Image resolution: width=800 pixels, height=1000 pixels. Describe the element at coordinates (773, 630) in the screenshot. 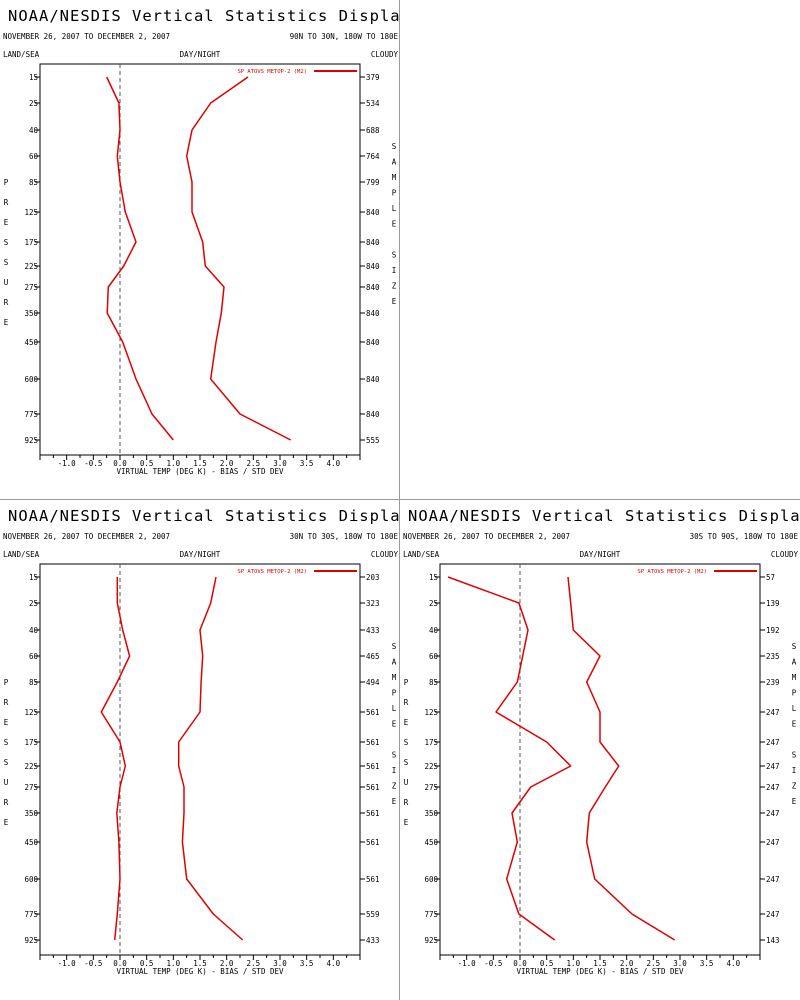

I see `sample-size-label: 192` at that location.